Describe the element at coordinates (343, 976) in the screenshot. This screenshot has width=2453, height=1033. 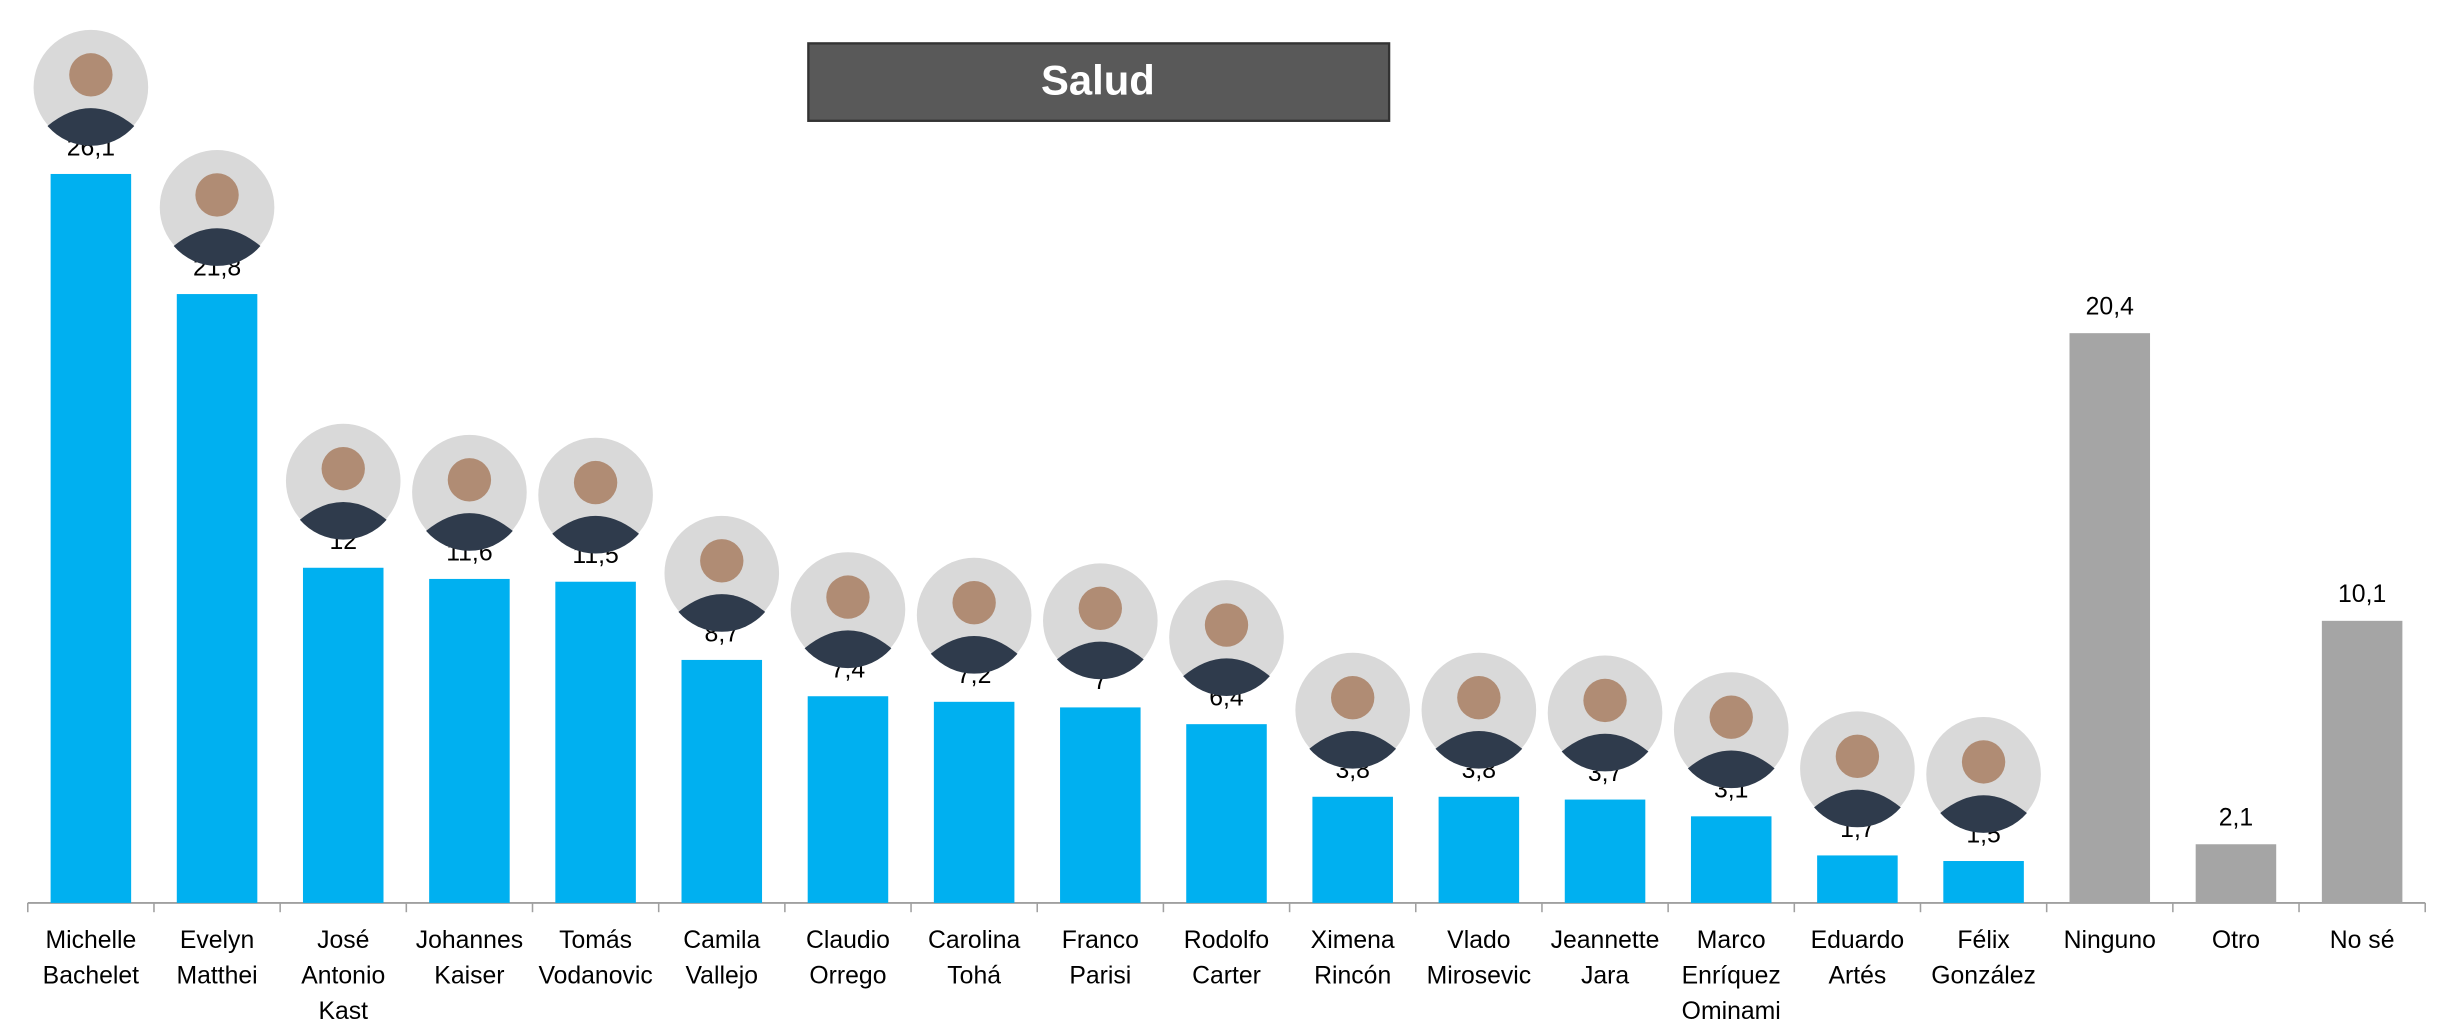
I see `x-tick-label: José Antonio Kast` at that location.